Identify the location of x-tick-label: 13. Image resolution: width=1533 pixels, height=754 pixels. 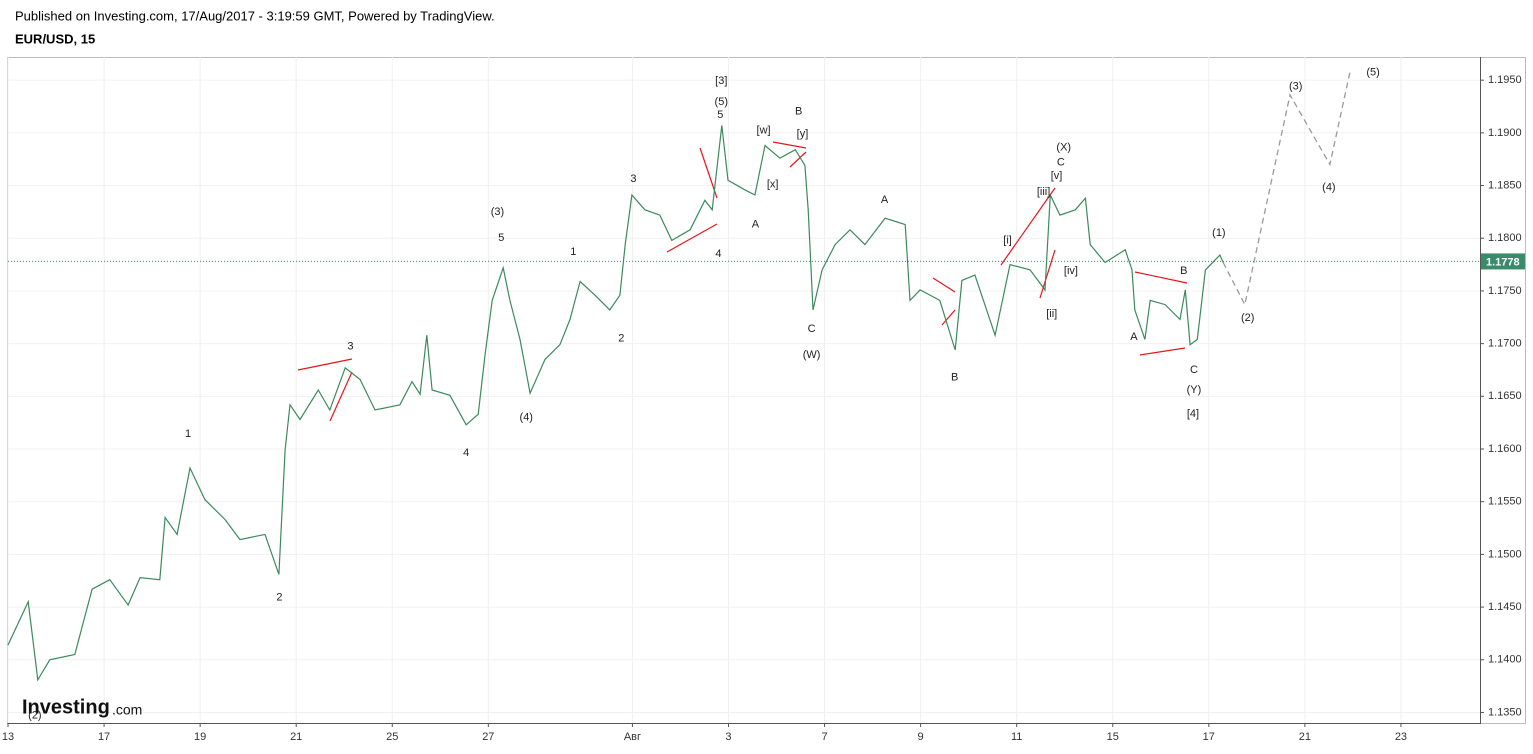
(8, 737).